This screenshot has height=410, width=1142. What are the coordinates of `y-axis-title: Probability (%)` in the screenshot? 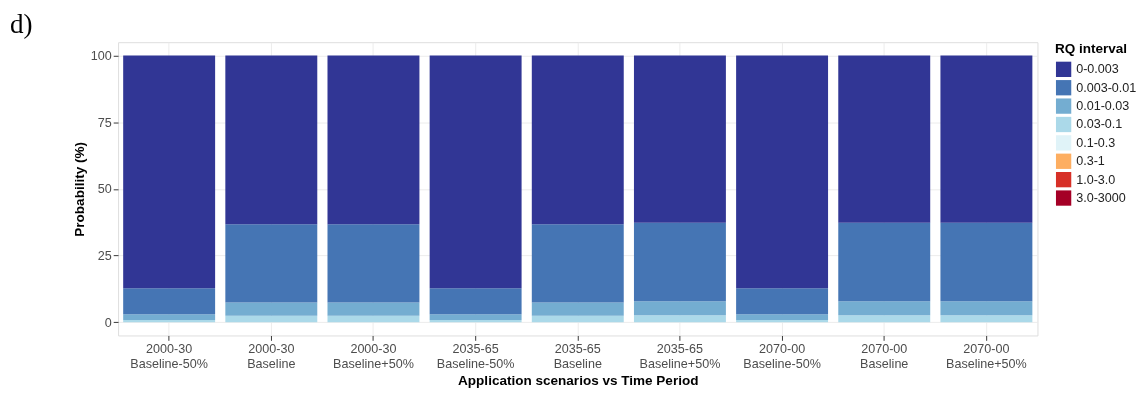 It's located at (80, 189).